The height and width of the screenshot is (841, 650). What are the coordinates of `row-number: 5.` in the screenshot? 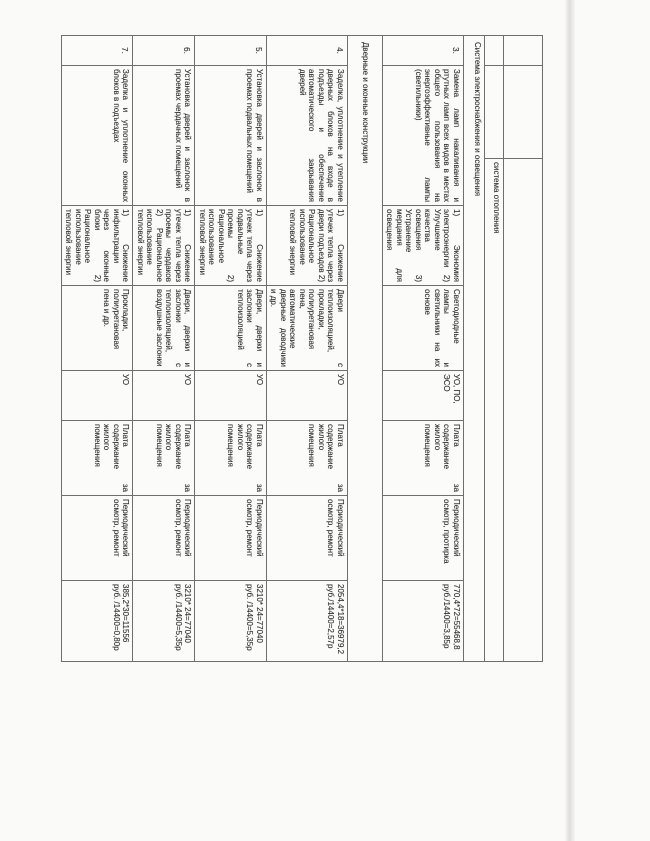 It's located at (230, 51).